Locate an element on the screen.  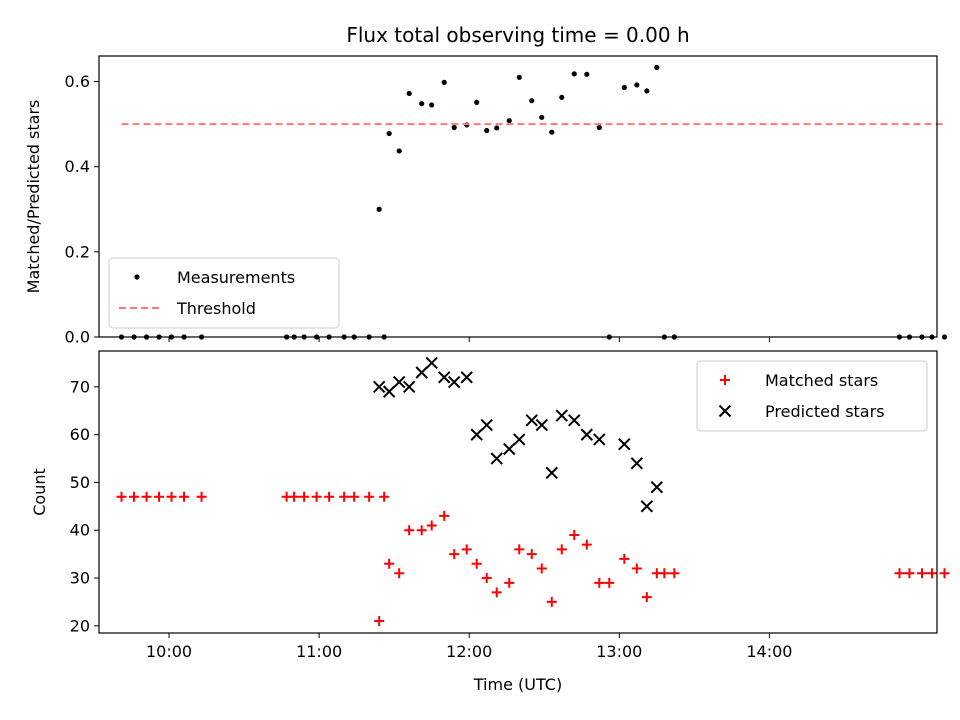
x-axis-label: Time (UTC) is located at coordinates (517, 684).